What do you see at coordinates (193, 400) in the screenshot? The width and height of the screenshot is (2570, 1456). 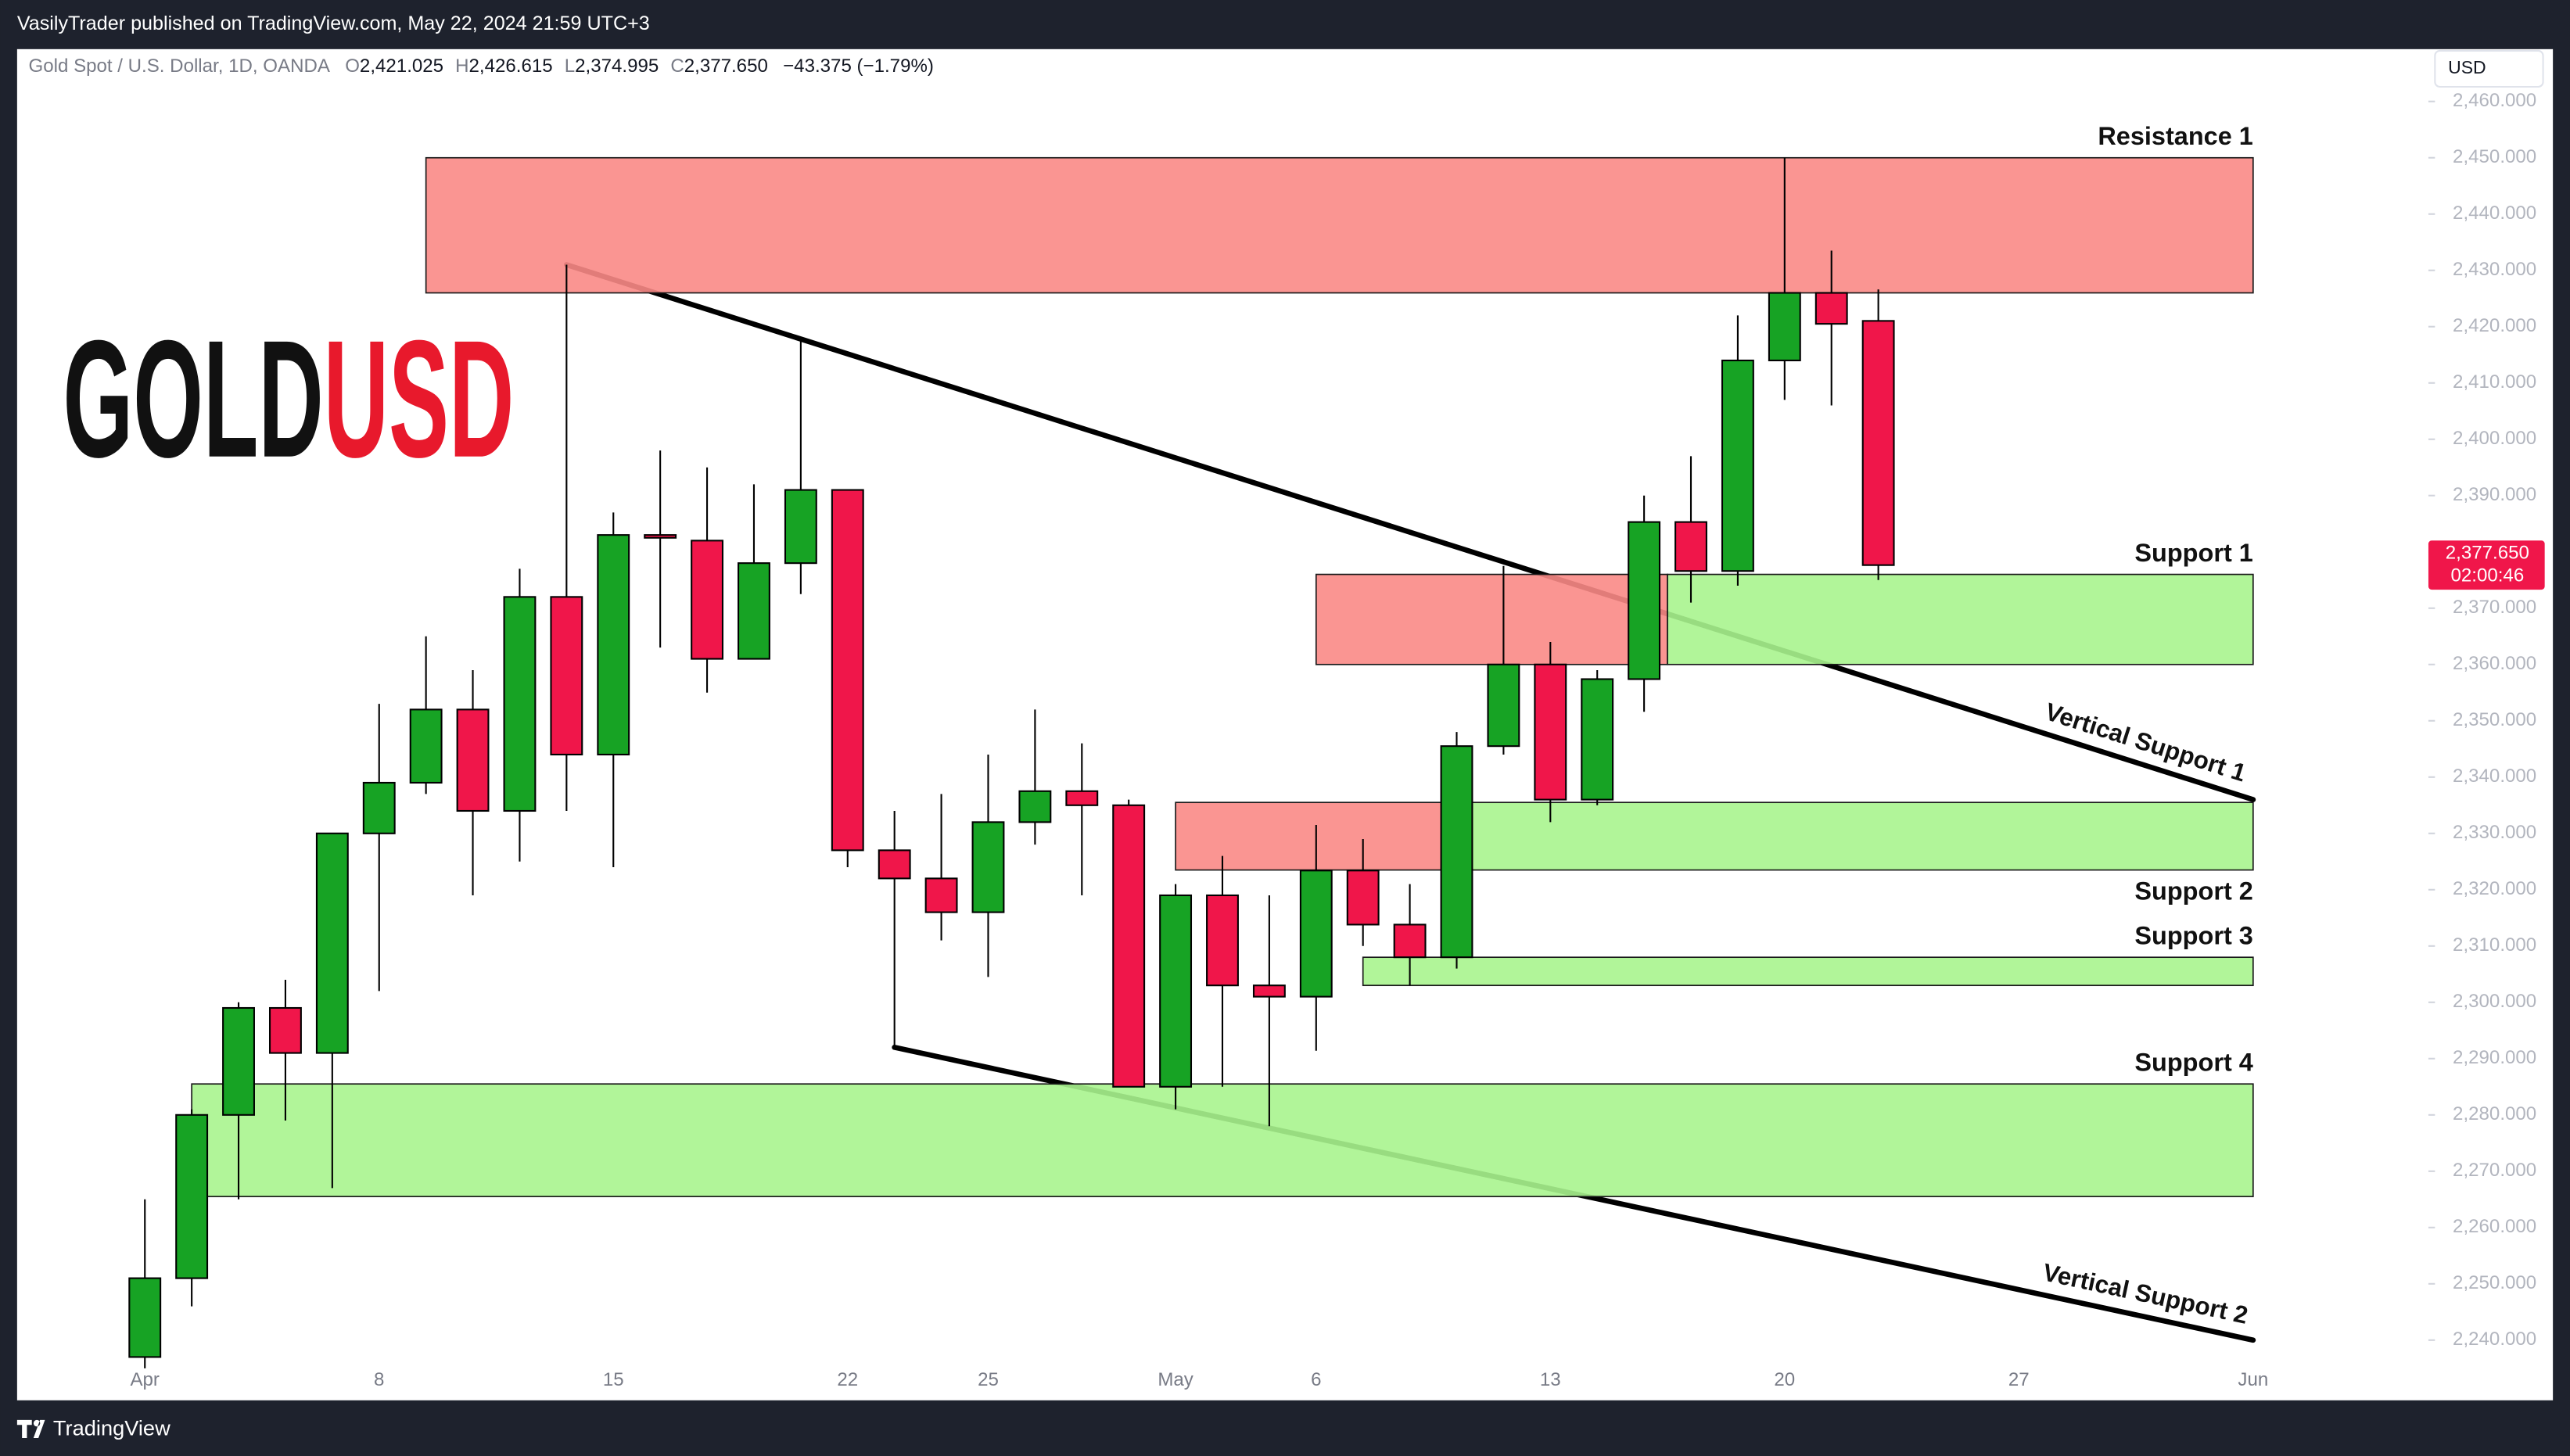 I see `title-left: GOLD` at bounding box center [193, 400].